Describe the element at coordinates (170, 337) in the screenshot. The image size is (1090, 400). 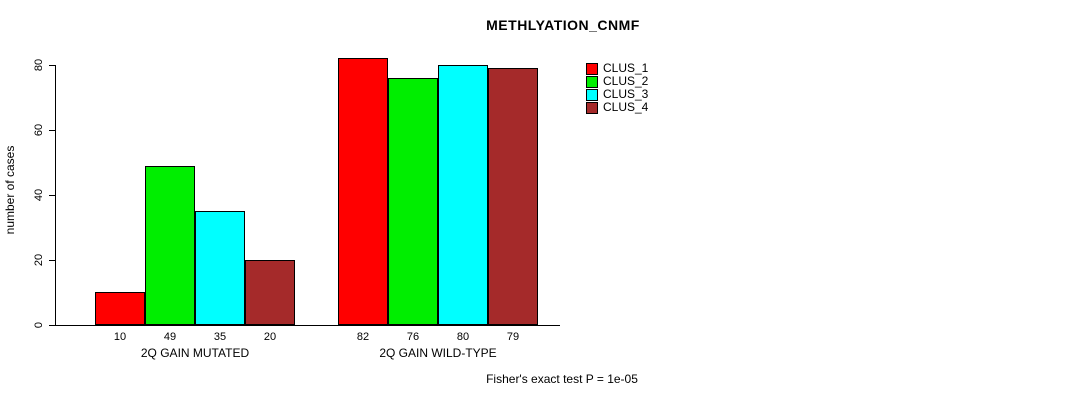
I see `bar-value-label: 49` at that location.